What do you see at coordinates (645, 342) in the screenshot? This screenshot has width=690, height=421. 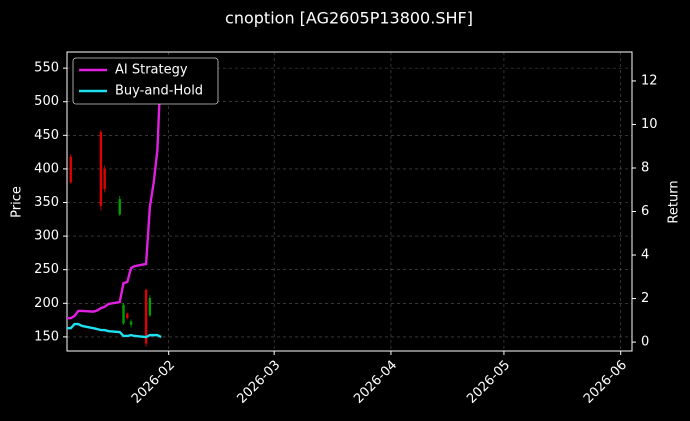 I see `y2-tick-label: 0` at bounding box center [645, 342].